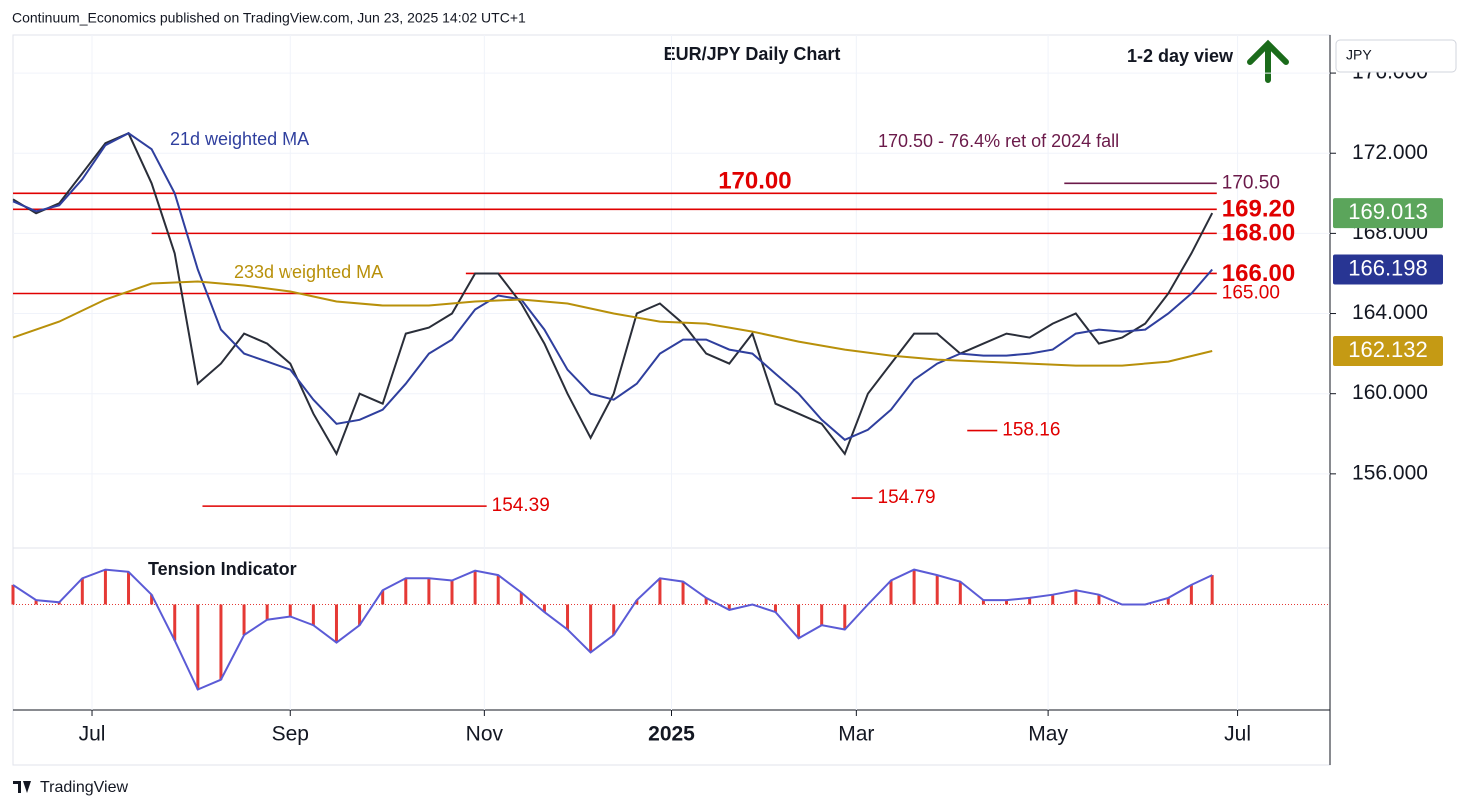 The height and width of the screenshot is (809, 1474). Describe the element at coordinates (1268, 61) in the screenshot. I see `up-arrow` at that location.